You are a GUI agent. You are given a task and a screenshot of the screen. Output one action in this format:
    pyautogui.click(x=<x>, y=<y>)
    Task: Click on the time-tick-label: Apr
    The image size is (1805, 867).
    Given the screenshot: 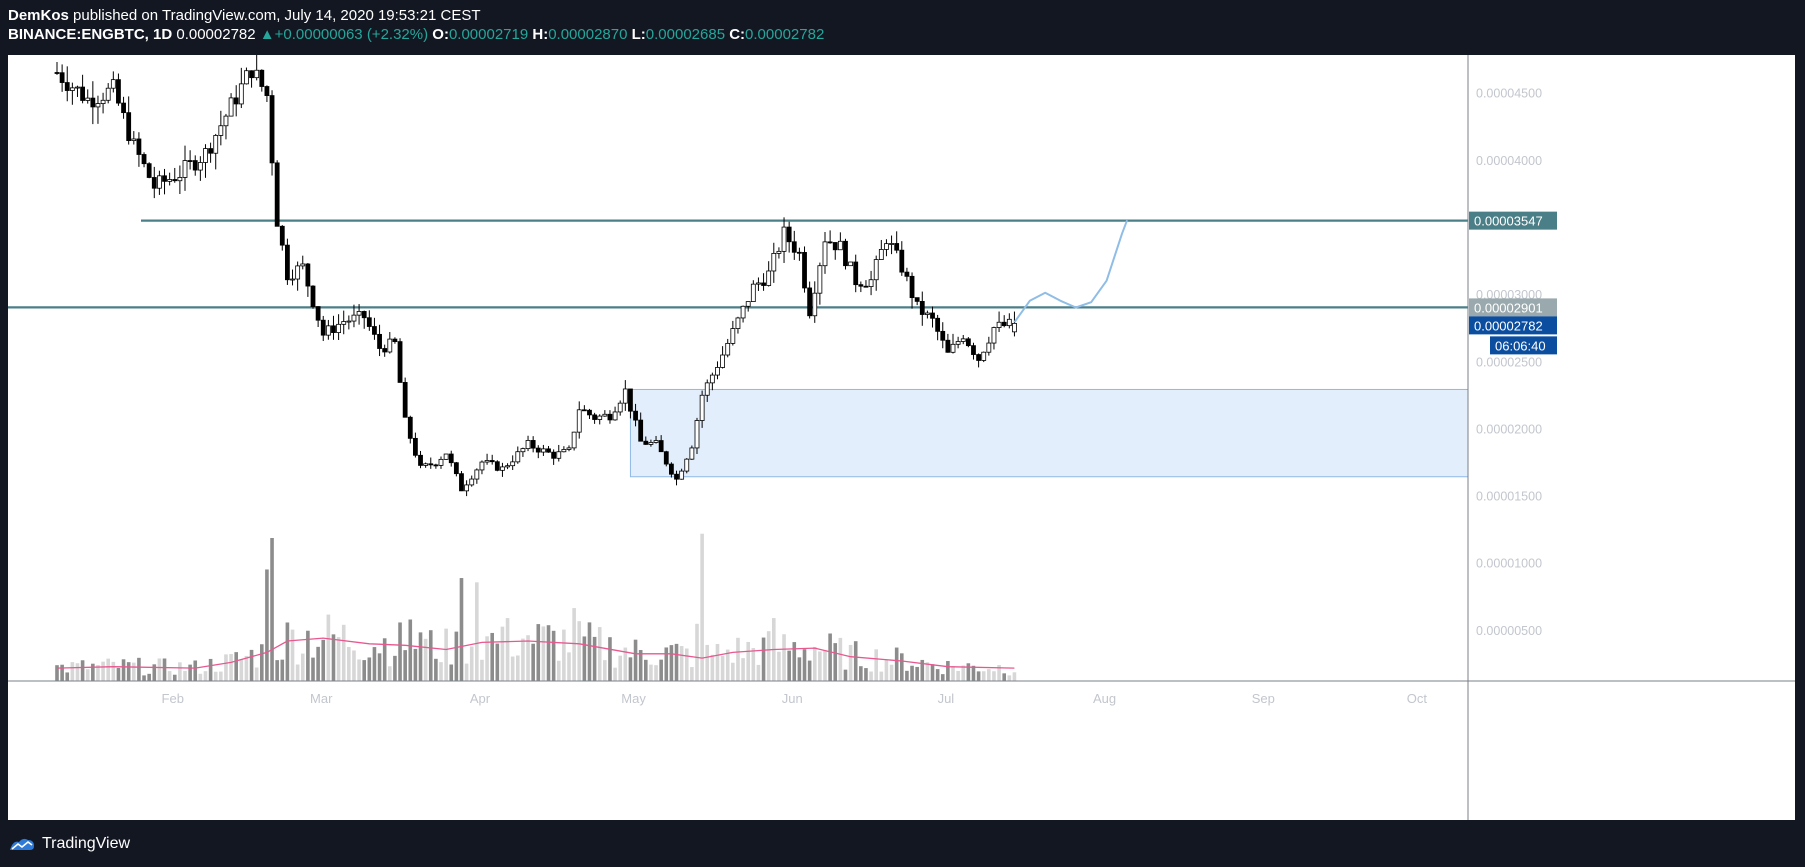 What is the action you would take?
    pyautogui.click(x=480, y=698)
    